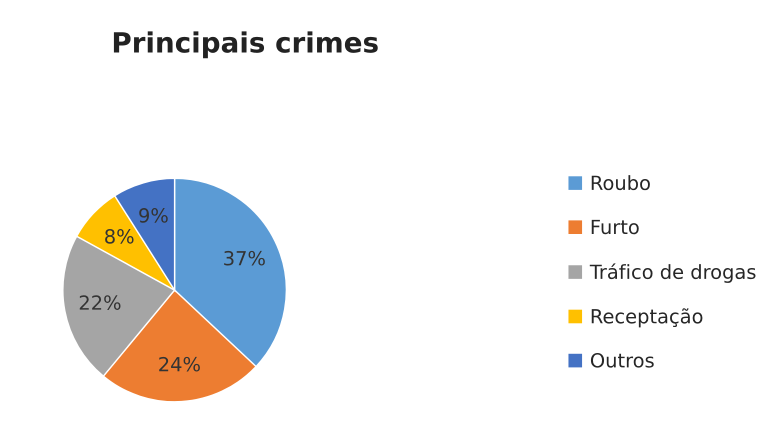  What do you see at coordinates (244, 258) in the screenshot?
I see `data-label: 37%` at bounding box center [244, 258].